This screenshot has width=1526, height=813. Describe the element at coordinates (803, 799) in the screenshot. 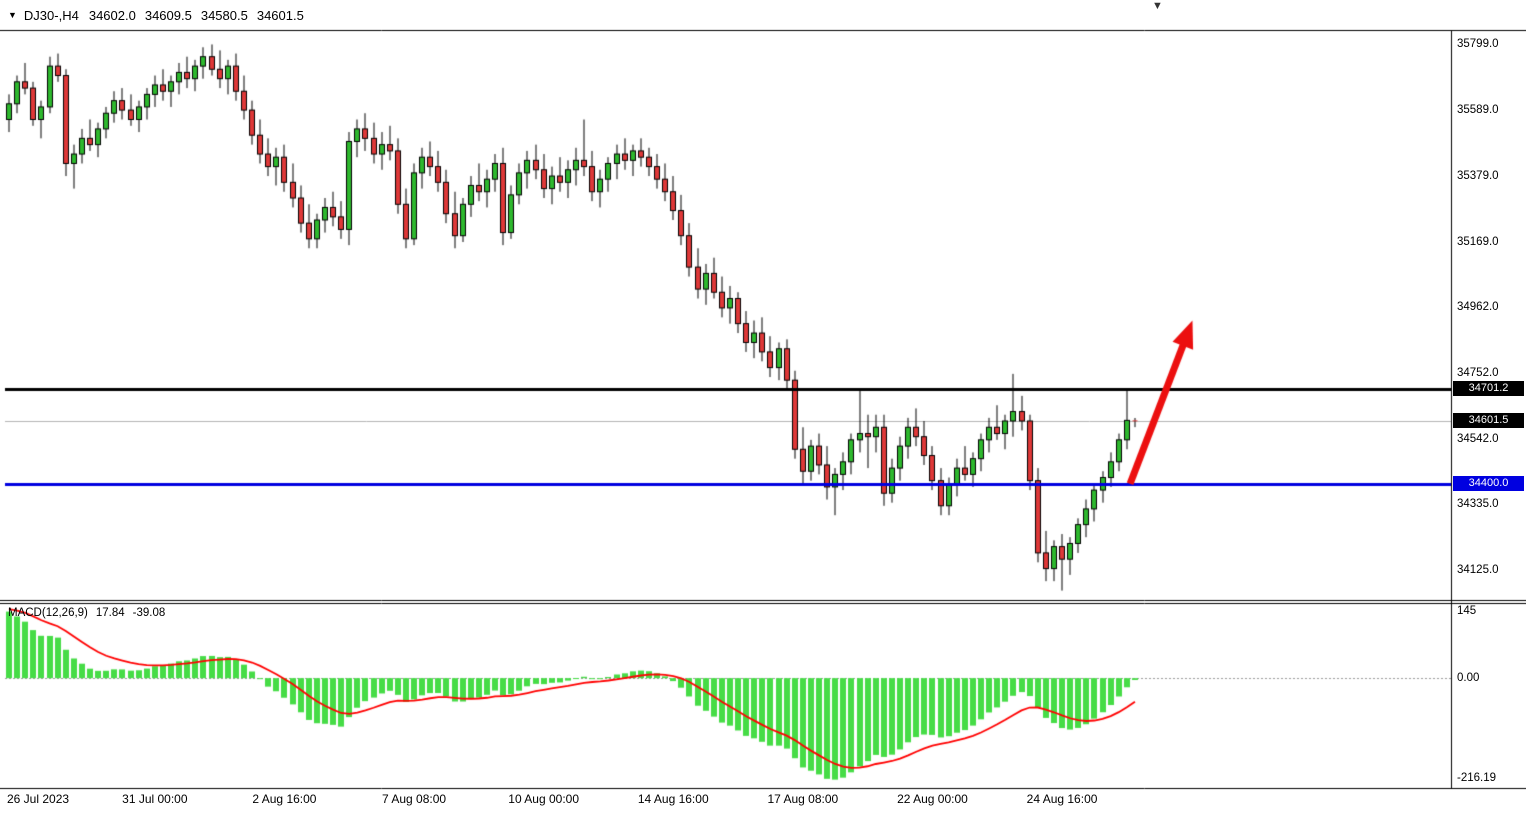

I see `time-axis-label: 17 Aug 08:00` at that location.